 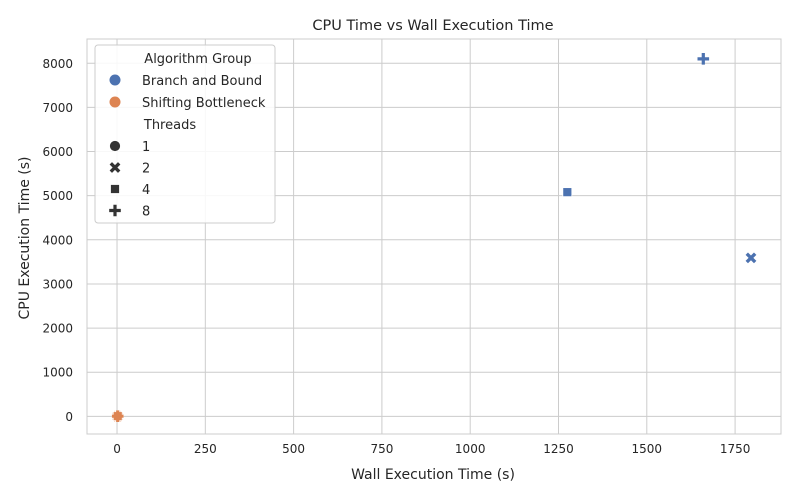 What do you see at coordinates (69, 417) in the screenshot?
I see `y-tick-label: 0` at bounding box center [69, 417].